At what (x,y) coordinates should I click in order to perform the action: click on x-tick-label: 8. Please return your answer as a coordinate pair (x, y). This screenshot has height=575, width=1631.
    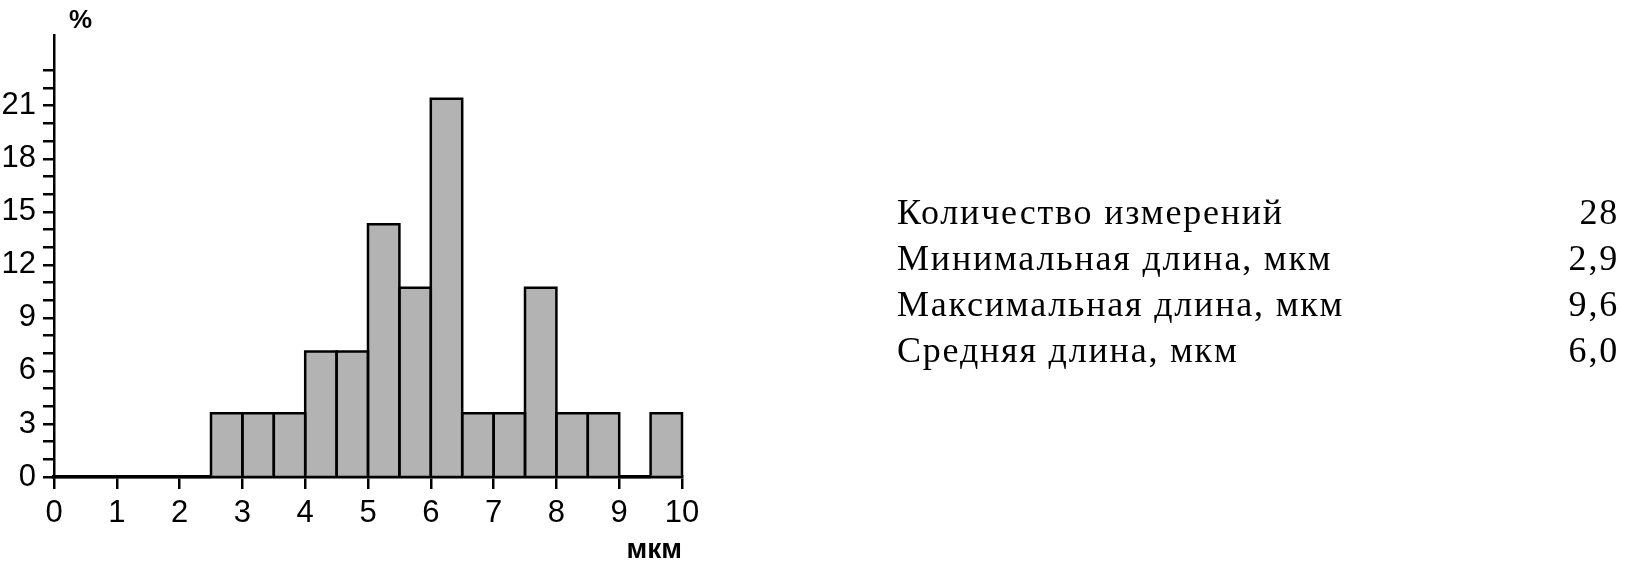
    Looking at the image, I should click on (556, 512).